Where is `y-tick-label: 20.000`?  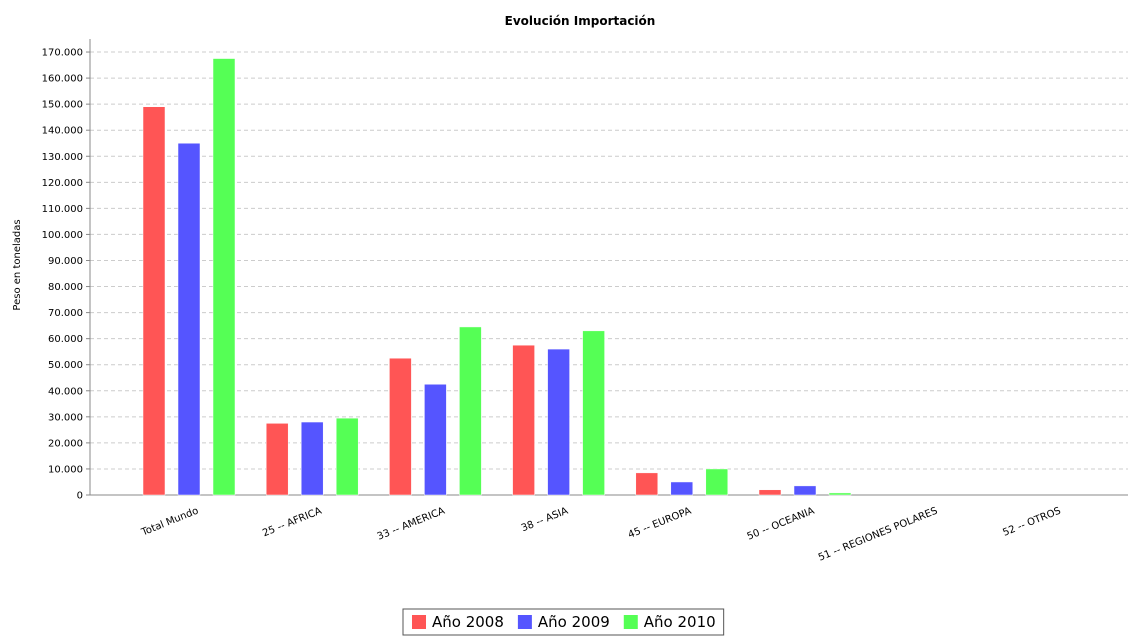 y-tick-label: 20.000 is located at coordinates (65, 443).